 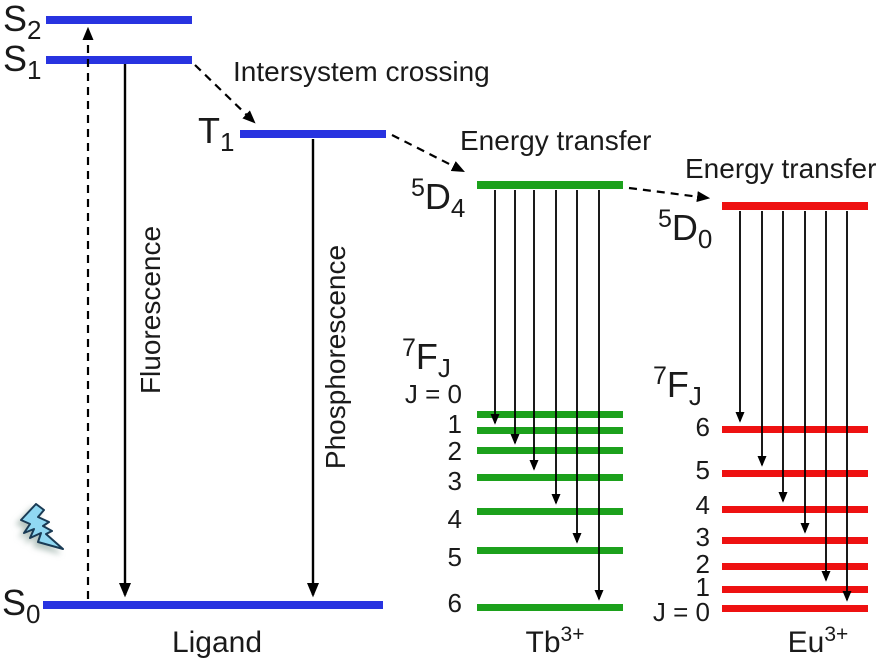 I want to click on s2-sub: 2, so click(x=34, y=30).